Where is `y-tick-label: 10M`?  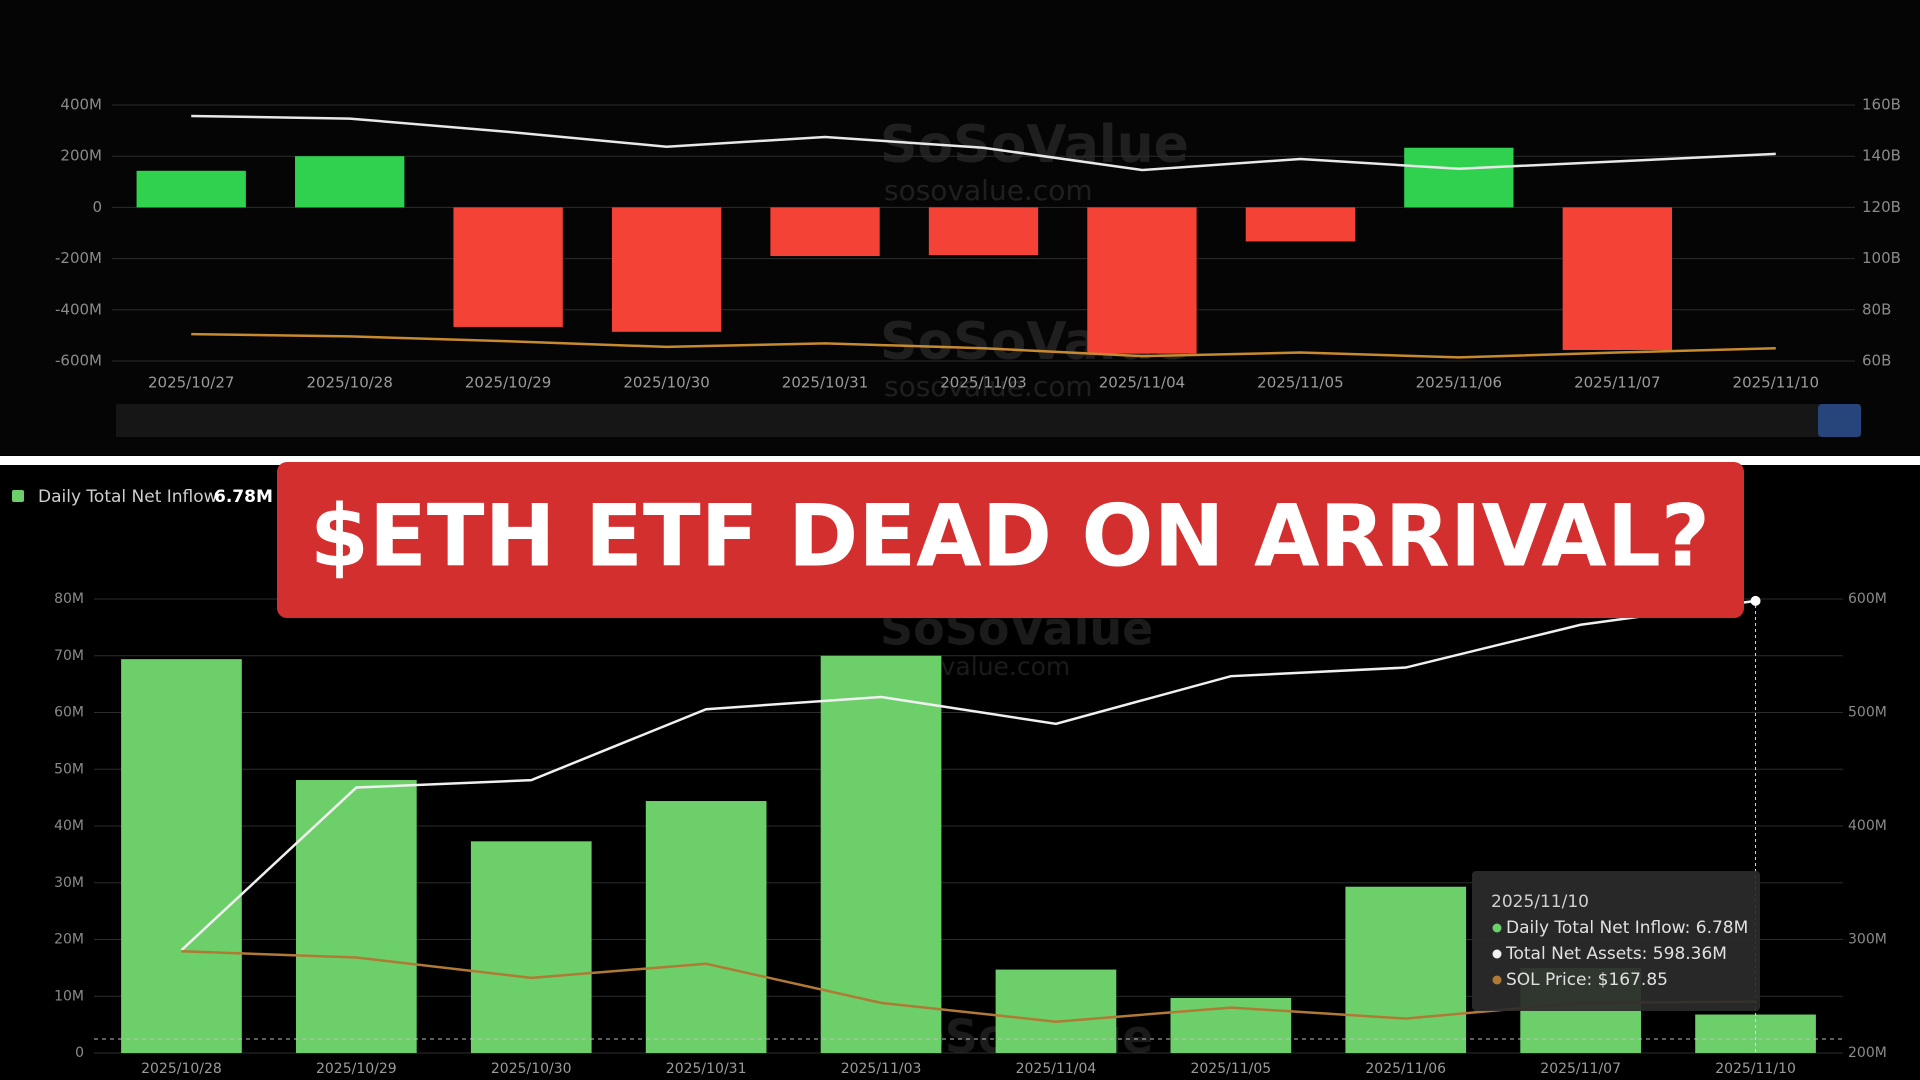 y-tick-label: 10M is located at coordinates (69, 996).